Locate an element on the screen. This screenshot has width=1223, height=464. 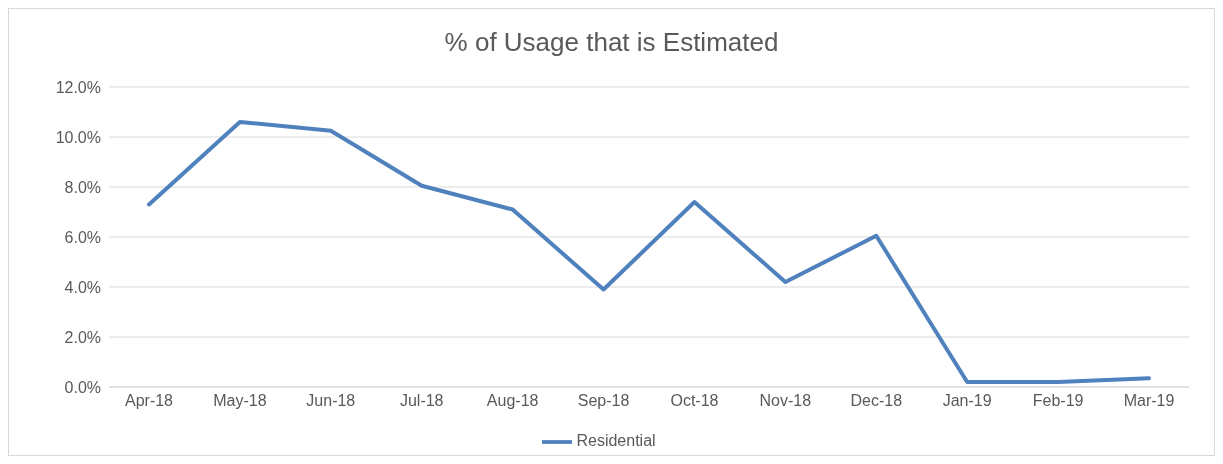
x-tick-label: Mar-19 is located at coordinates (1149, 401).